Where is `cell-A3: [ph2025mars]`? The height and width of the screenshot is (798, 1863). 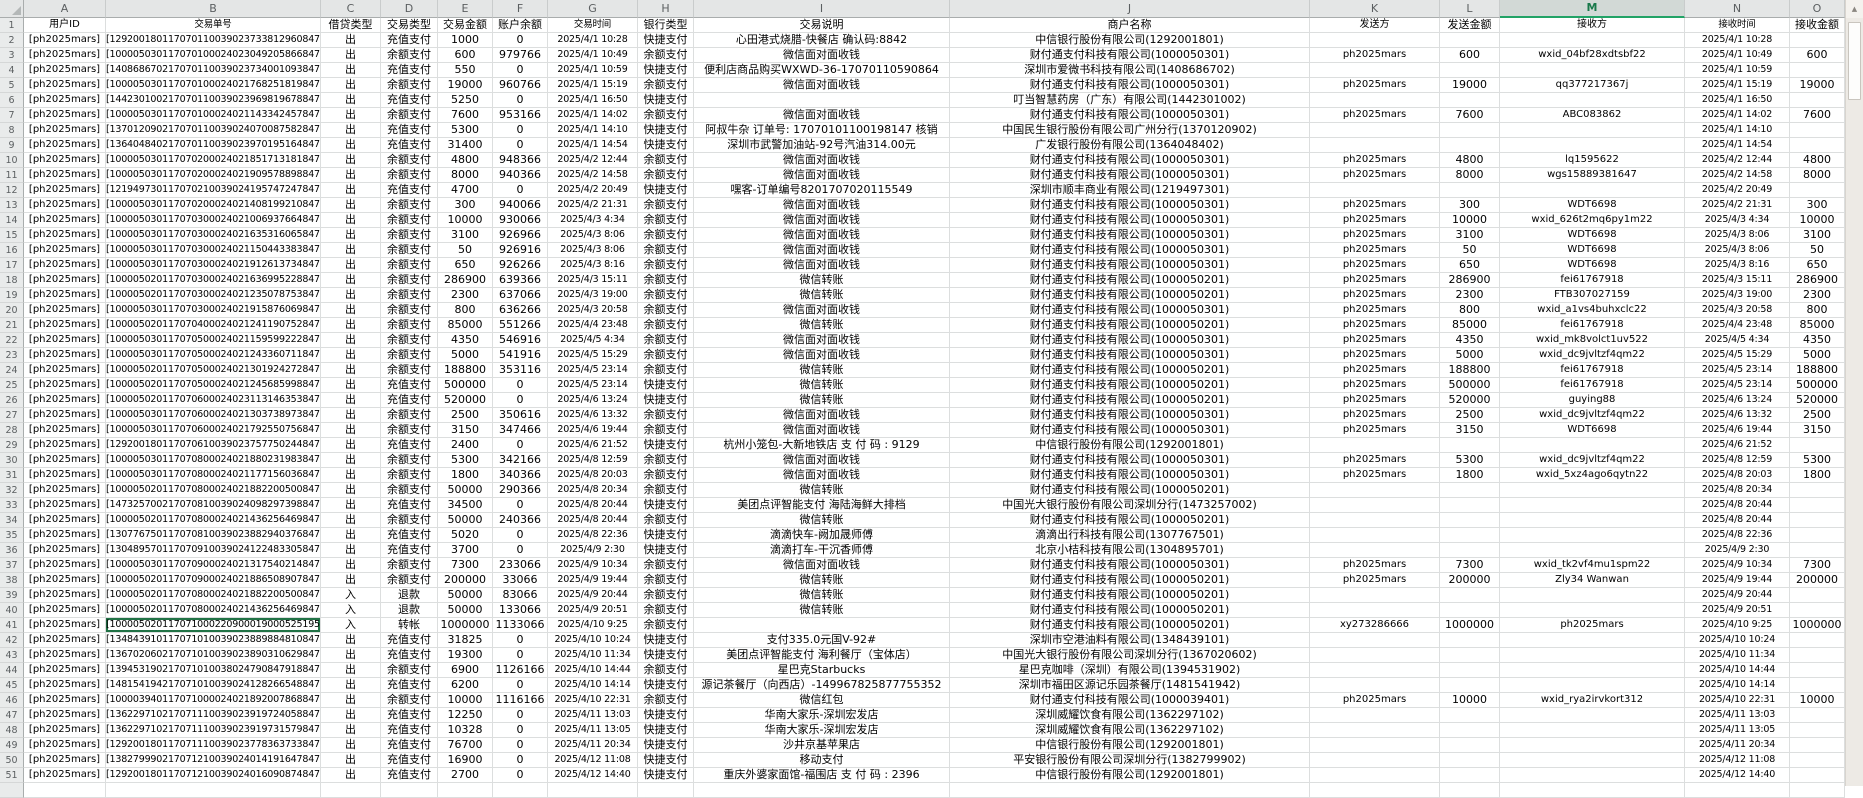
cell-A3: [ph2025mars] is located at coordinates (65, 55).